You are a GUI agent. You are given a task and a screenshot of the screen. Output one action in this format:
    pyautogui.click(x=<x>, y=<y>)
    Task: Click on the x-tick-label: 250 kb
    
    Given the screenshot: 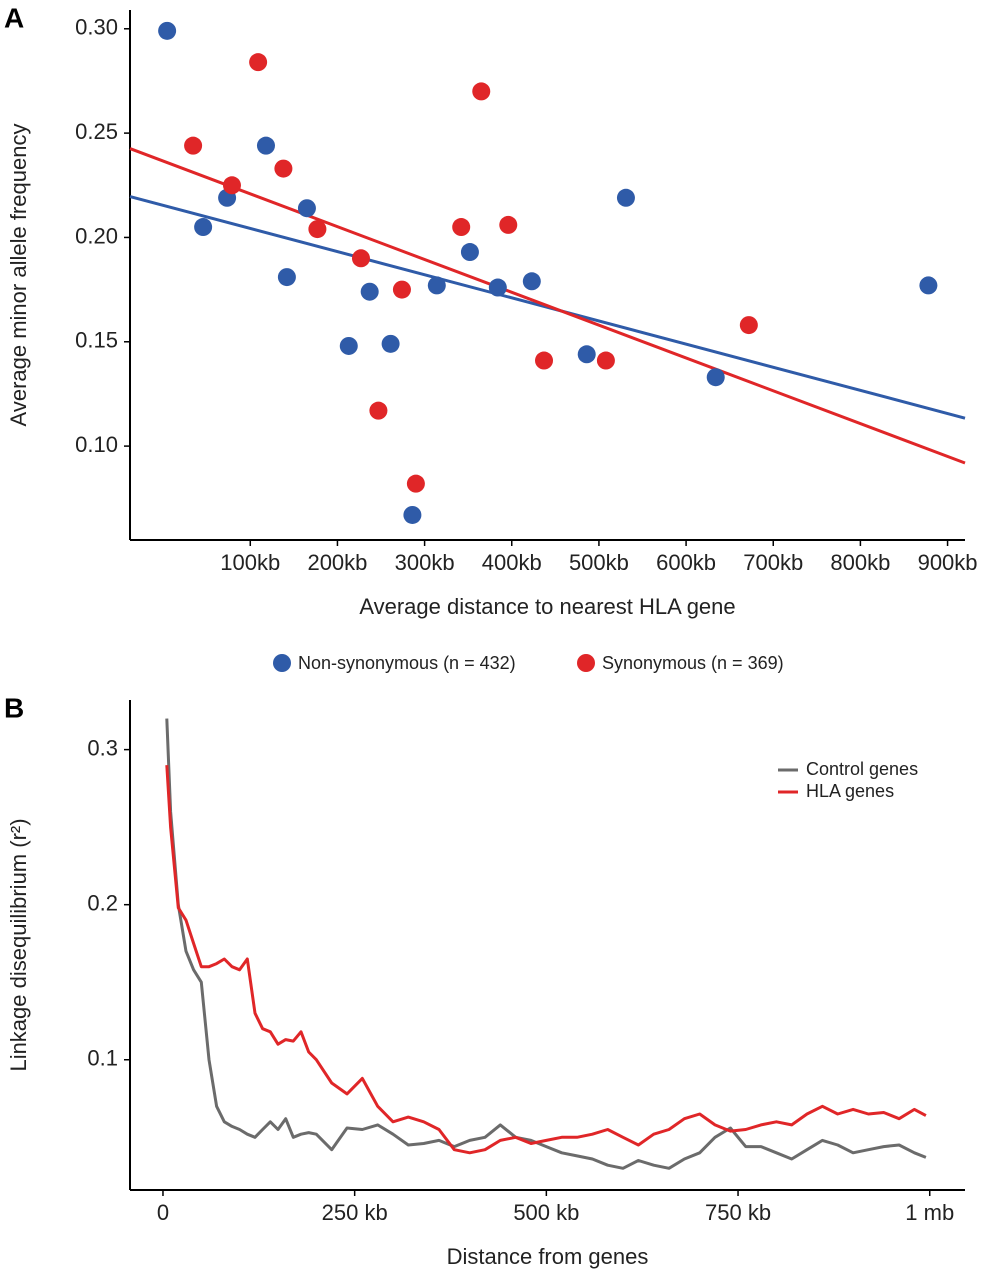 What is the action you would take?
    pyautogui.click(x=355, y=1212)
    